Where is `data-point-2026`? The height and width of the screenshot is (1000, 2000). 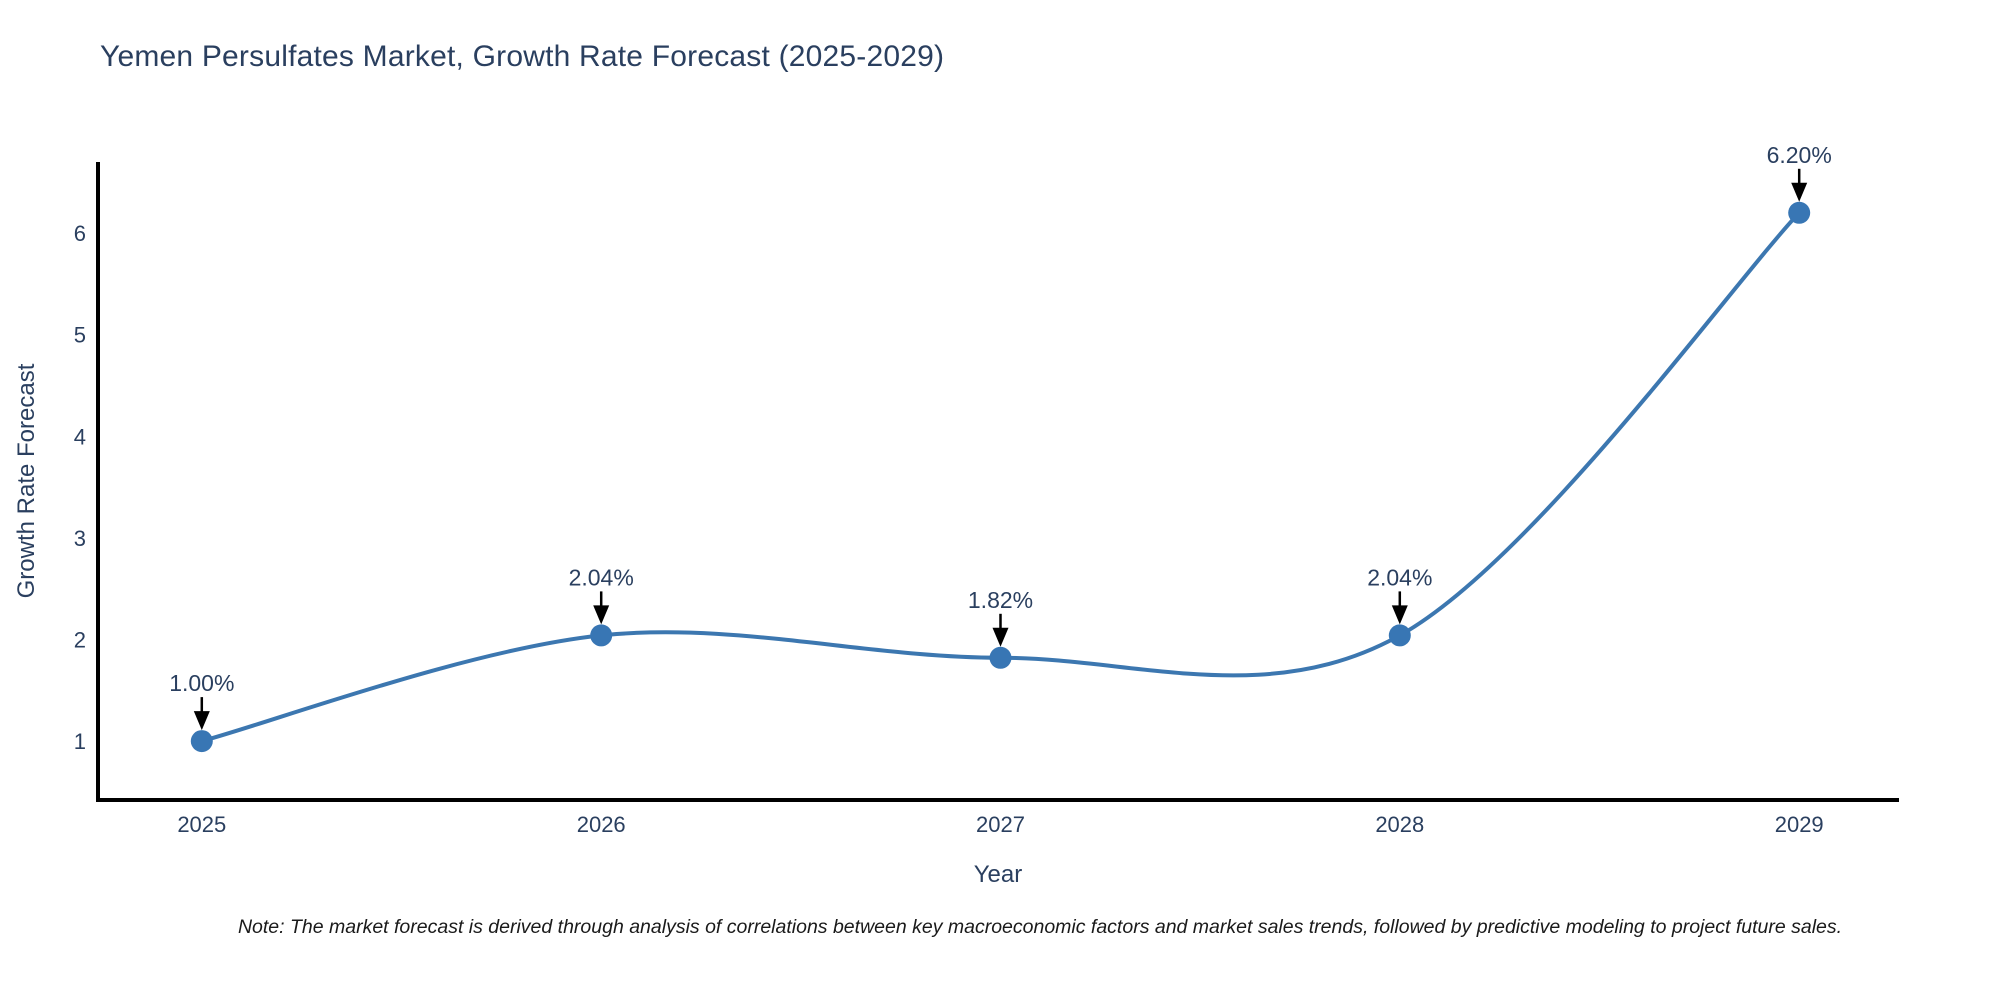 data-point-2026 is located at coordinates (601, 635).